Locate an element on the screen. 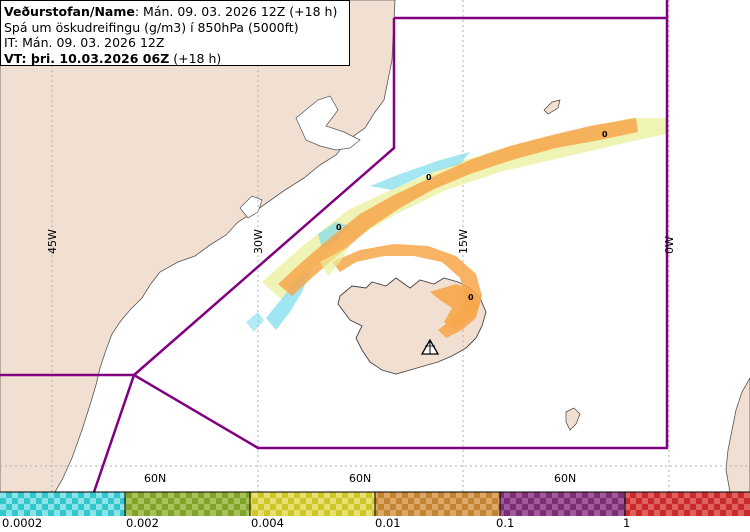 Image resolution: width=750 pixels, height=532 pixels. legend-threshold-label: 1 is located at coordinates (627, 523).